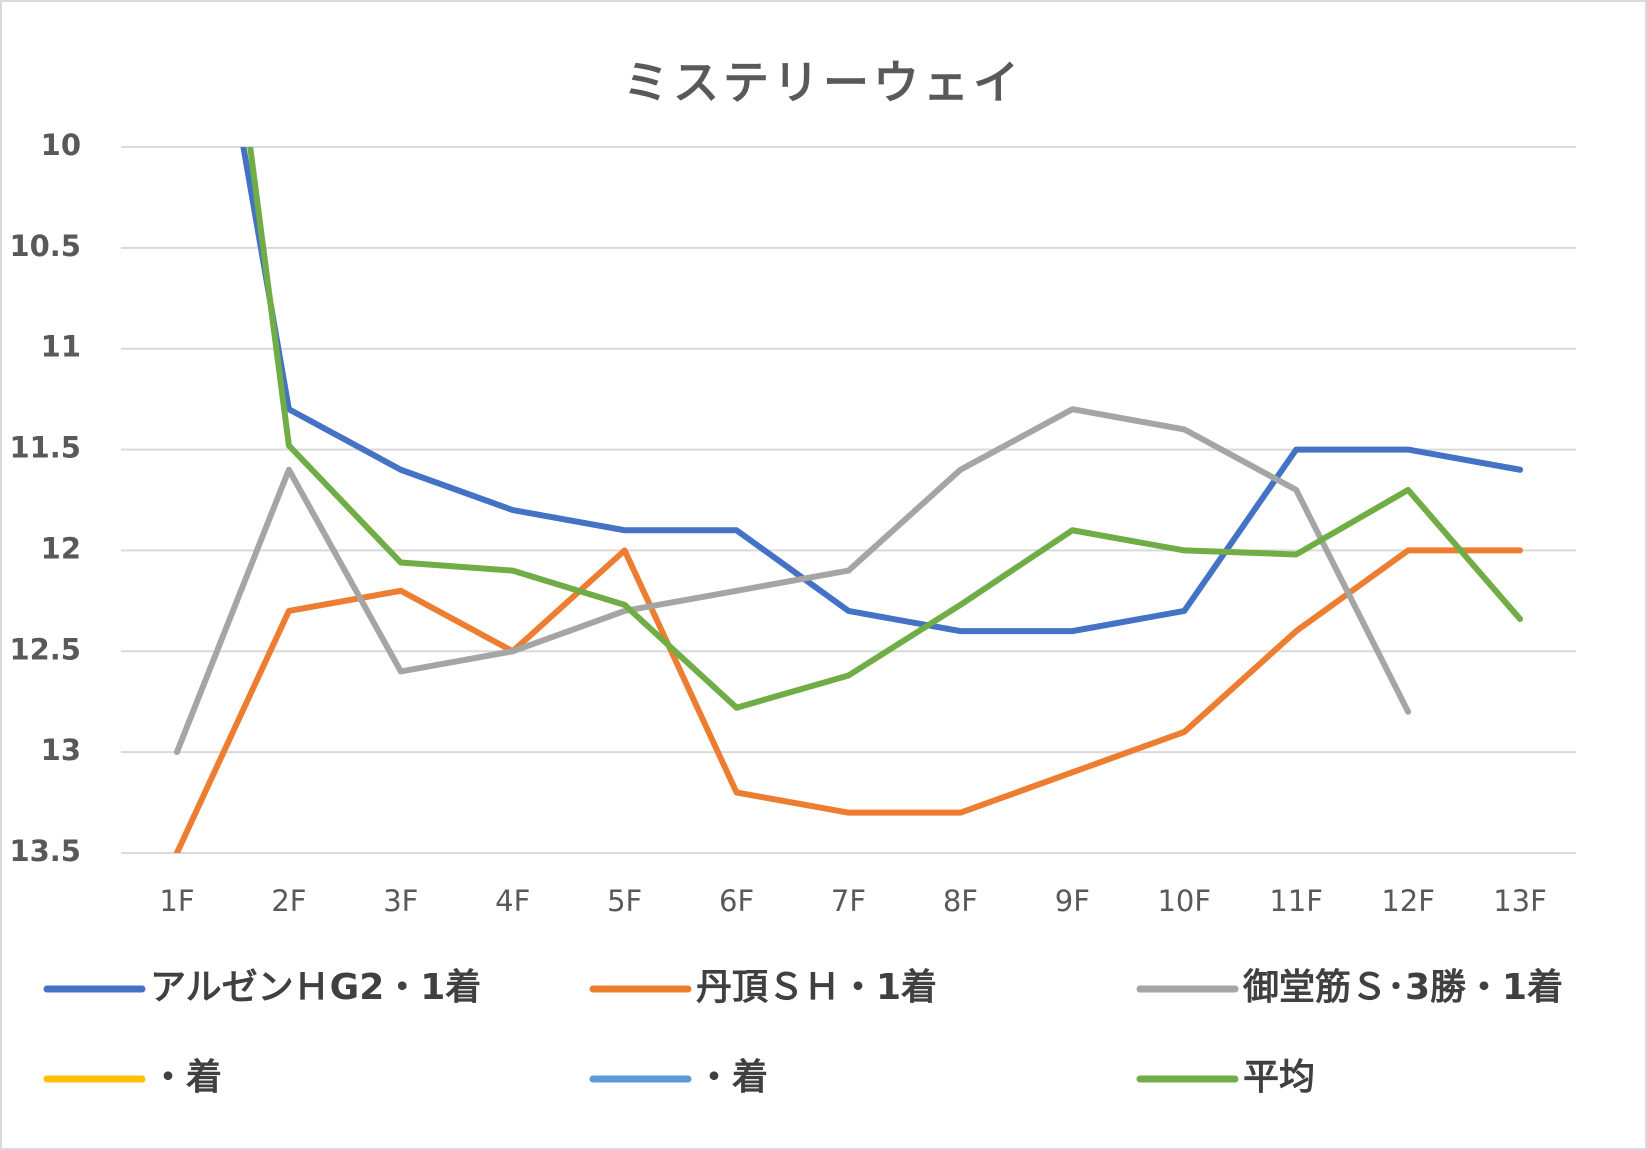  Describe the element at coordinates (1072, 901) in the screenshot. I see `x-tick-label: 9F` at that location.